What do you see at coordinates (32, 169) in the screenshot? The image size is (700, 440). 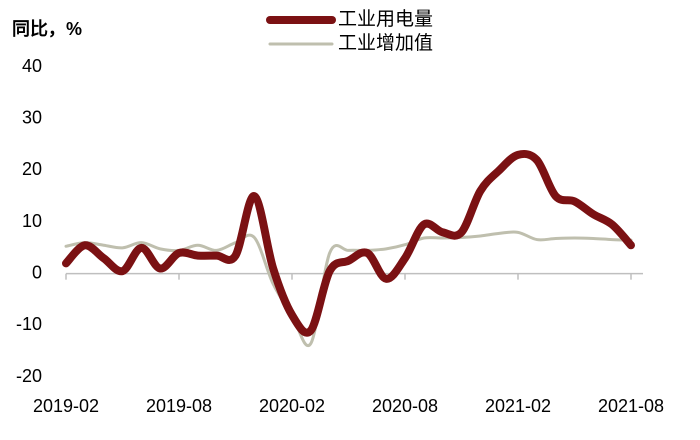 I see `y-tick-label: 20` at bounding box center [32, 169].